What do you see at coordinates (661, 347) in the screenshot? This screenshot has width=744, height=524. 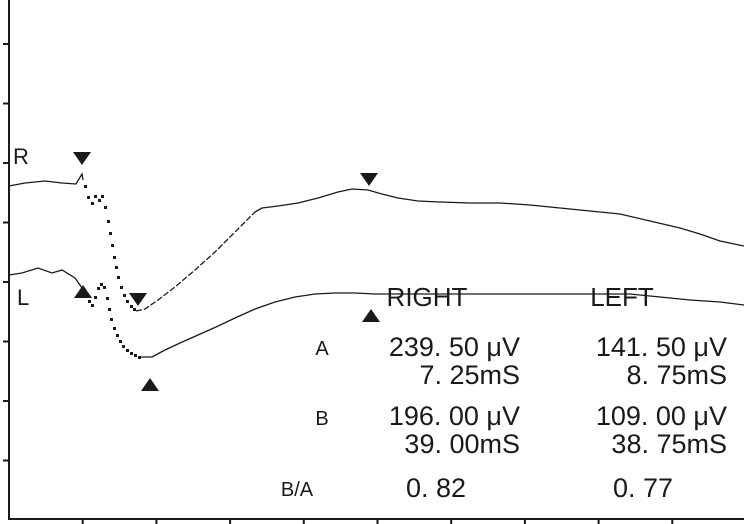 I see `a-left-amplitude: 141. 50 μV` at bounding box center [661, 347].